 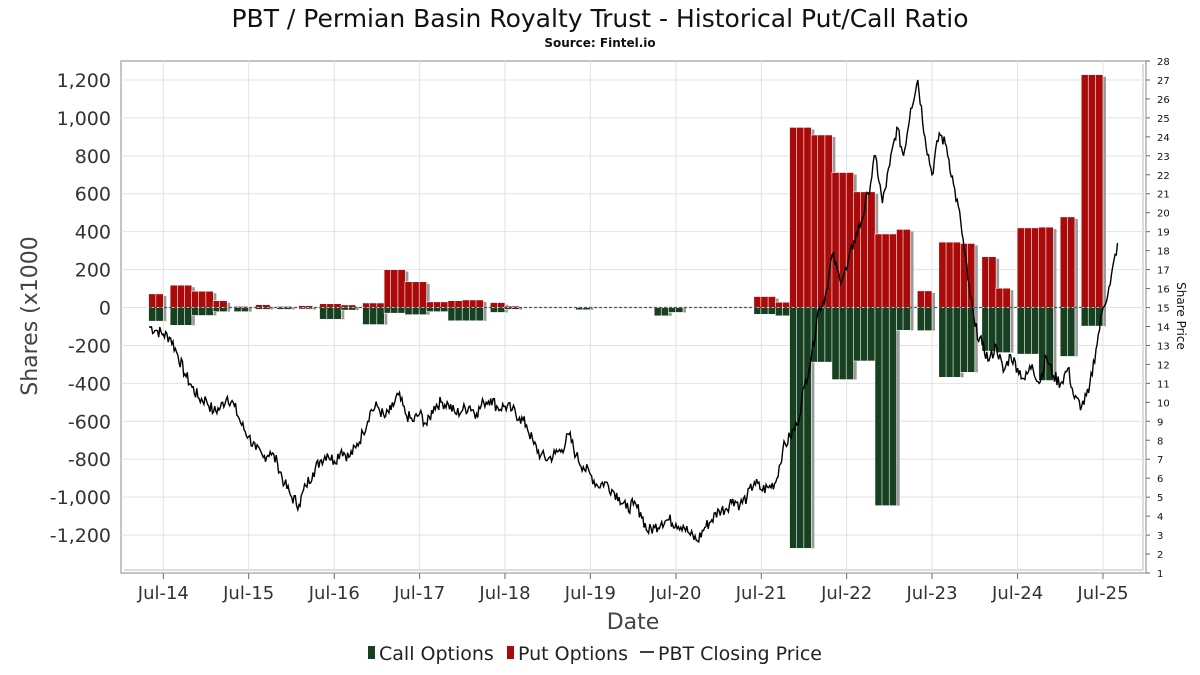 I want to click on y-tick-label: -400, so click(x=89, y=384).